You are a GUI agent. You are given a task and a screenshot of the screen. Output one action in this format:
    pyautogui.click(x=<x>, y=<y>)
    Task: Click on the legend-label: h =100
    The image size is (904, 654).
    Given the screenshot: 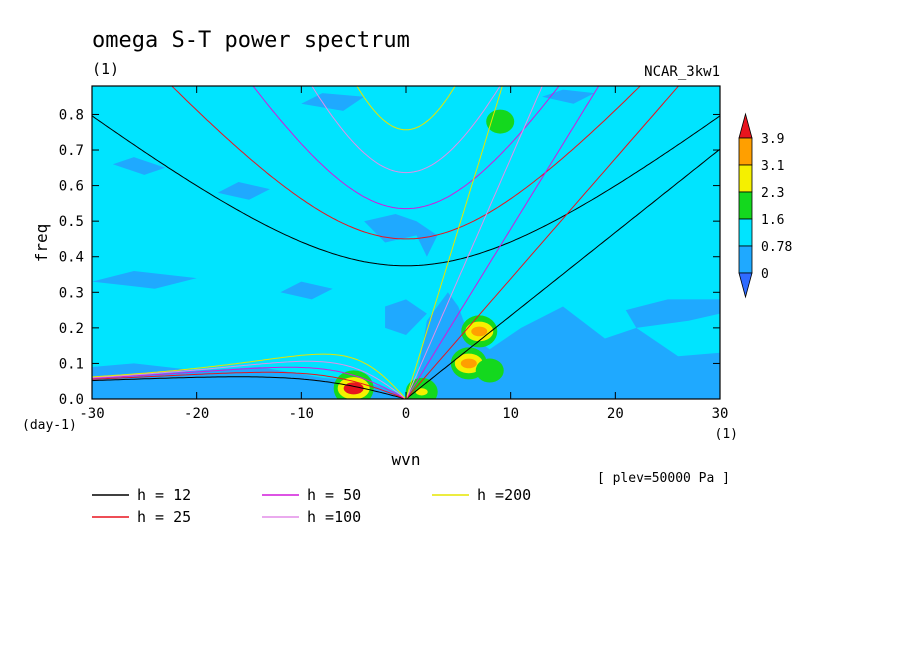 What is the action you would take?
    pyautogui.click(x=334, y=517)
    